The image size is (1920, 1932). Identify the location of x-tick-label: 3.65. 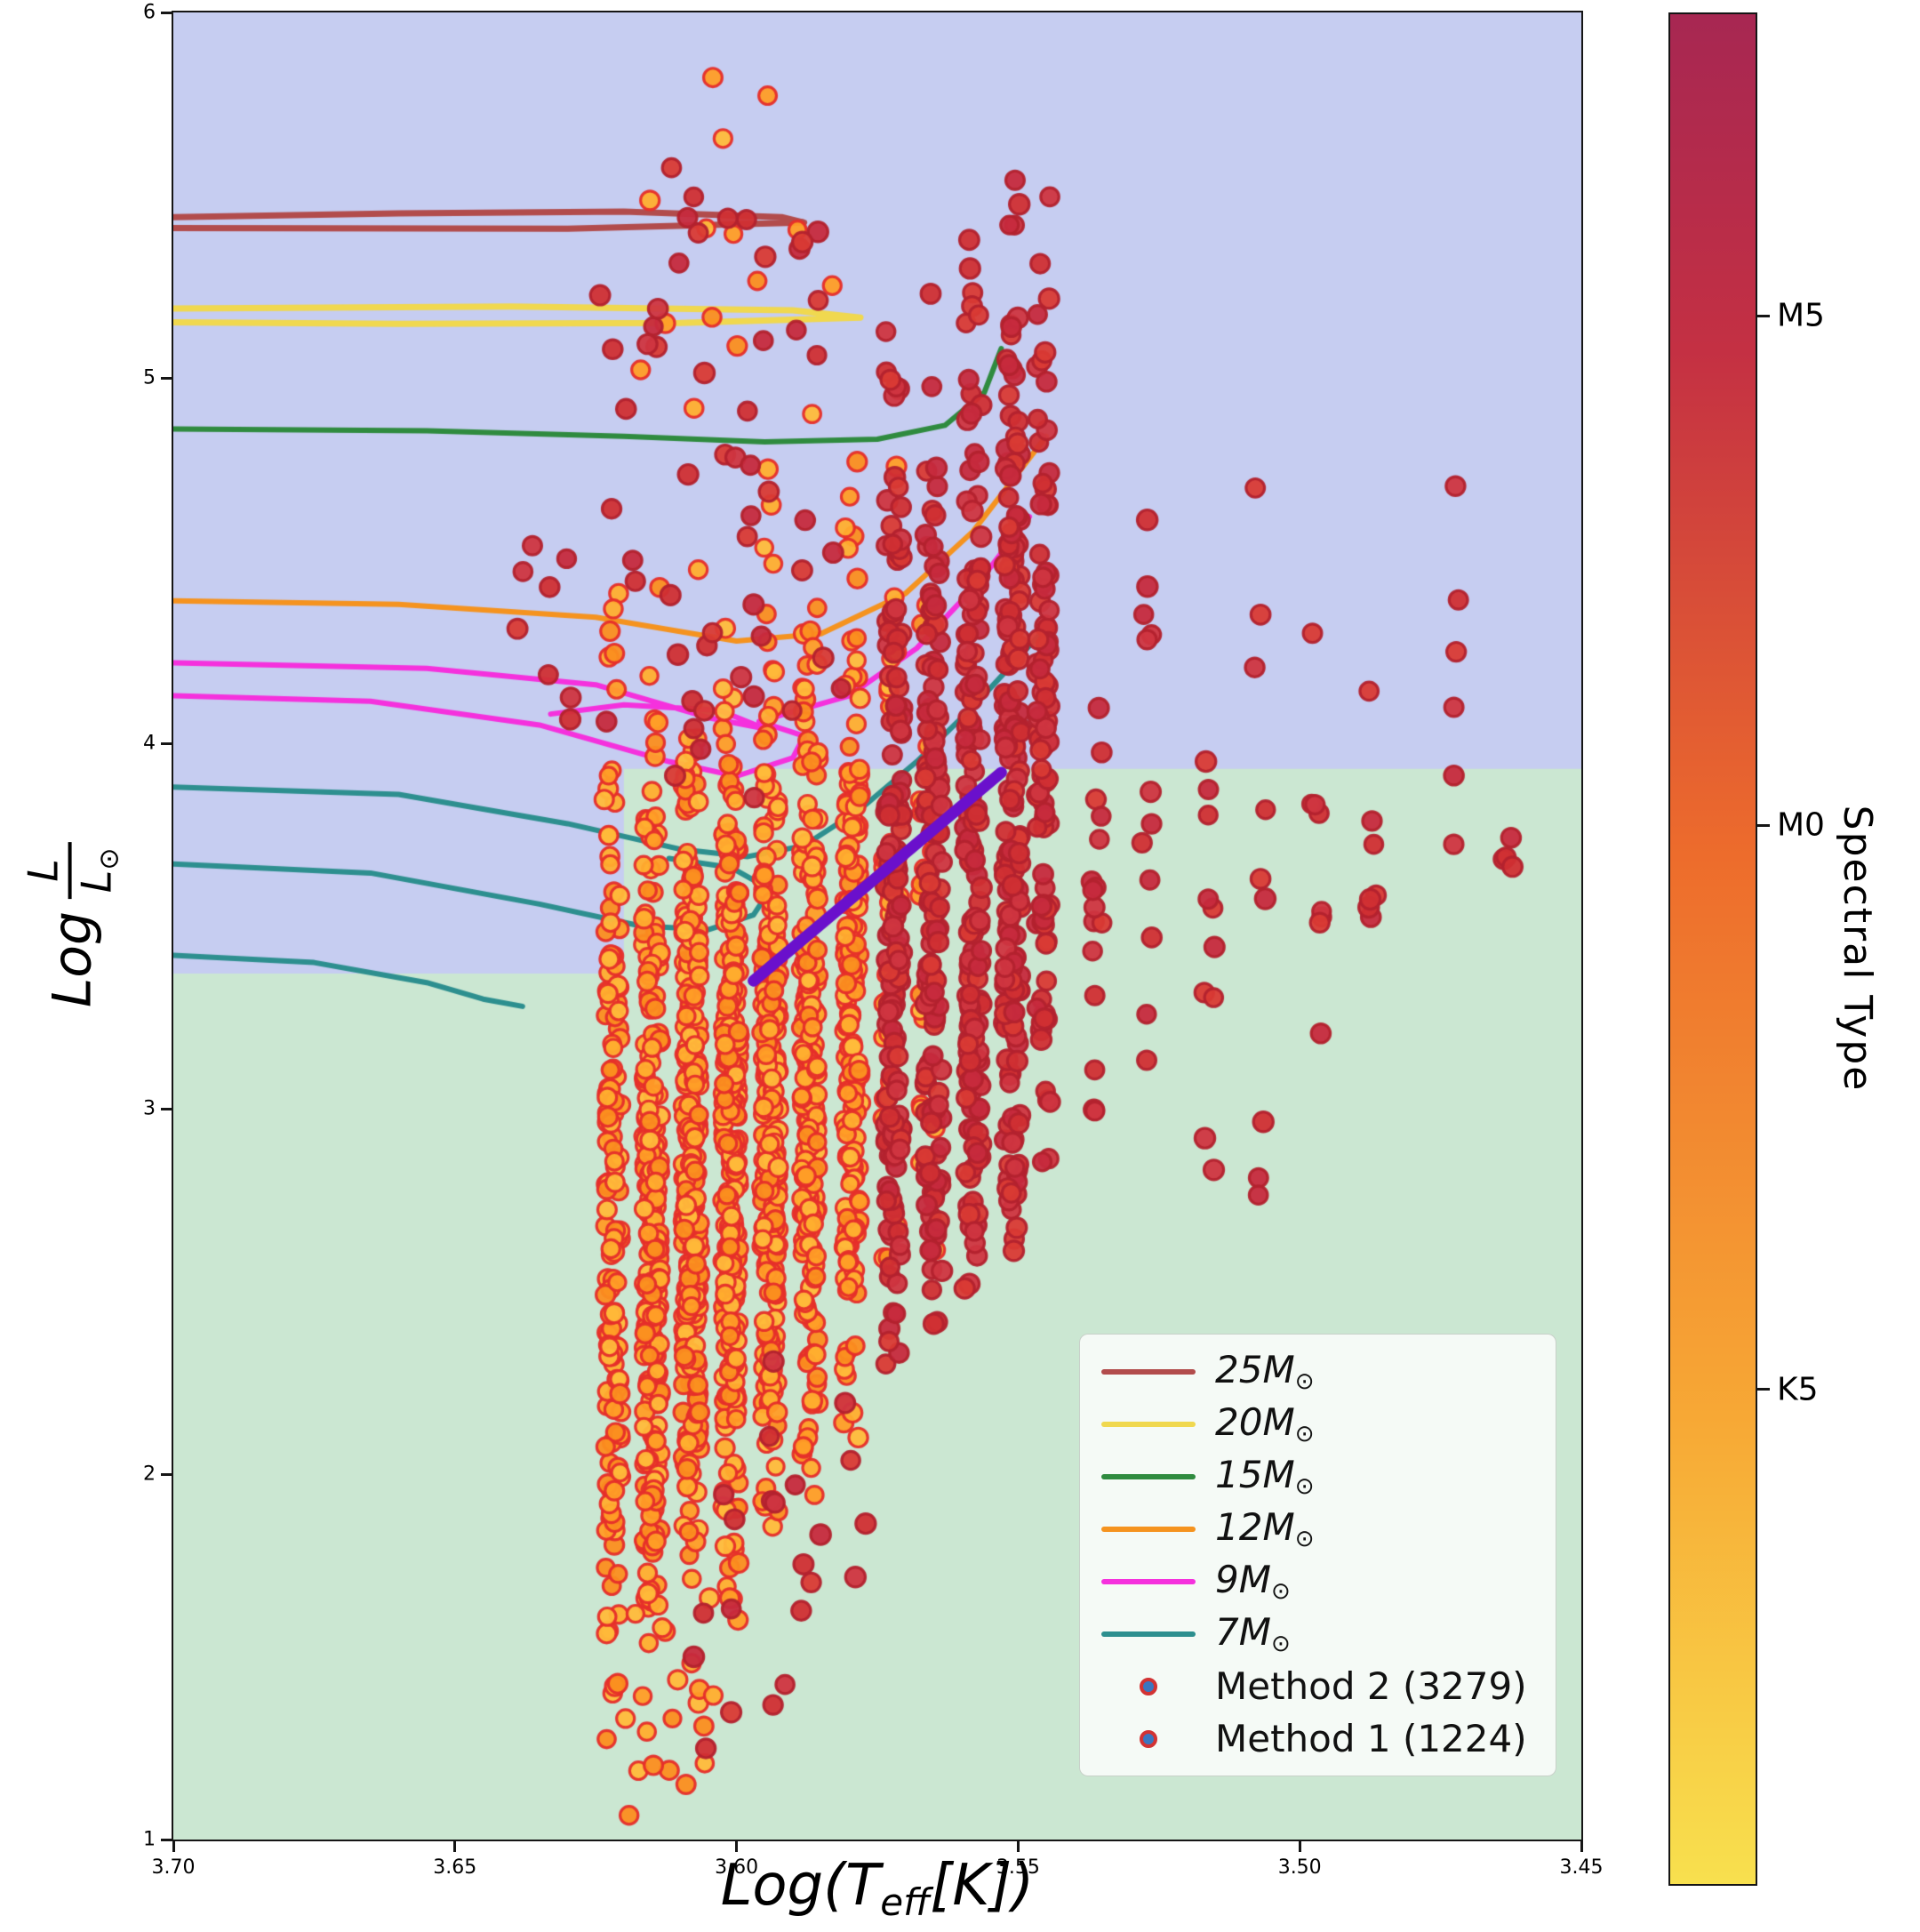
(455, 1868).